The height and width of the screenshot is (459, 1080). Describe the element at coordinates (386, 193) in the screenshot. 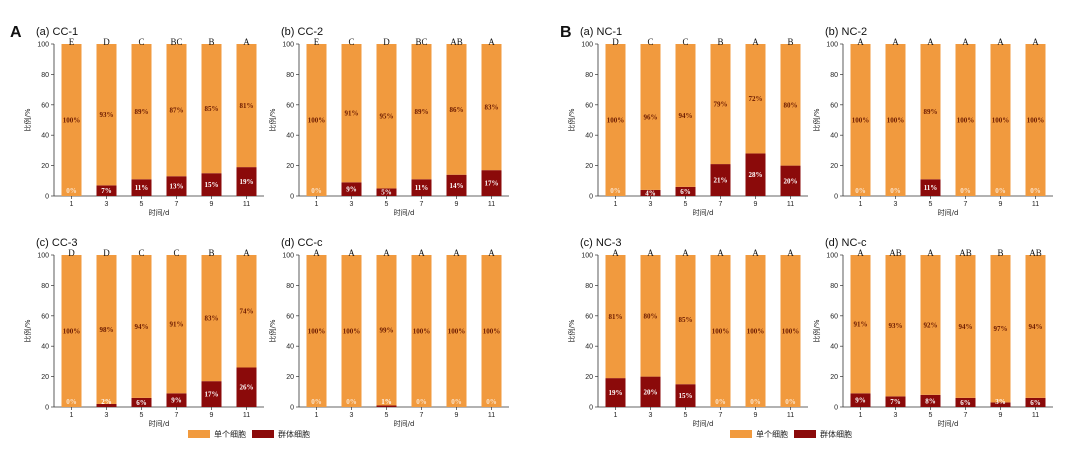

I see `group-percent-label: 5%` at that location.